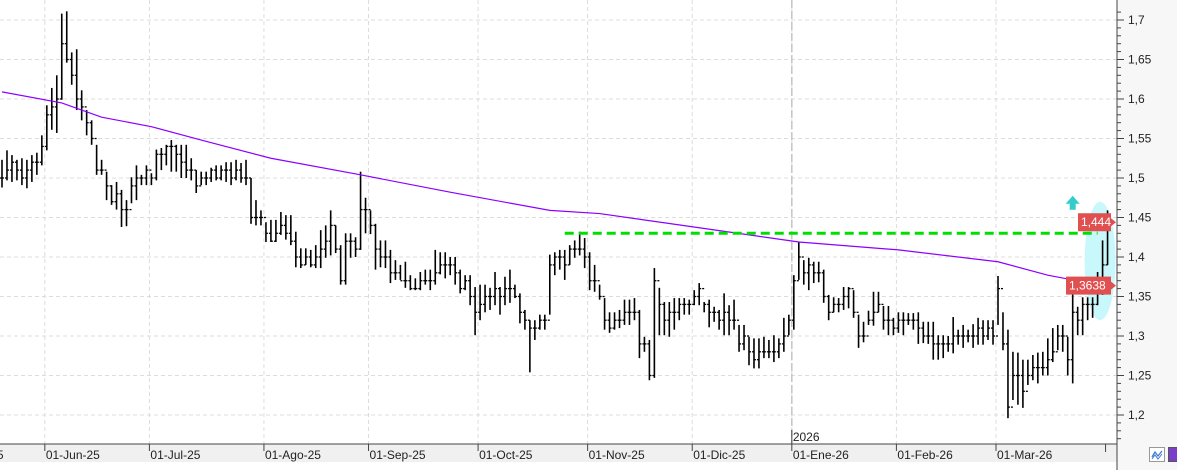 The image size is (1177, 470). Describe the element at coordinates (719, 455) in the screenshot. I see `x-tick-label: 01-Dic-25` at that location.